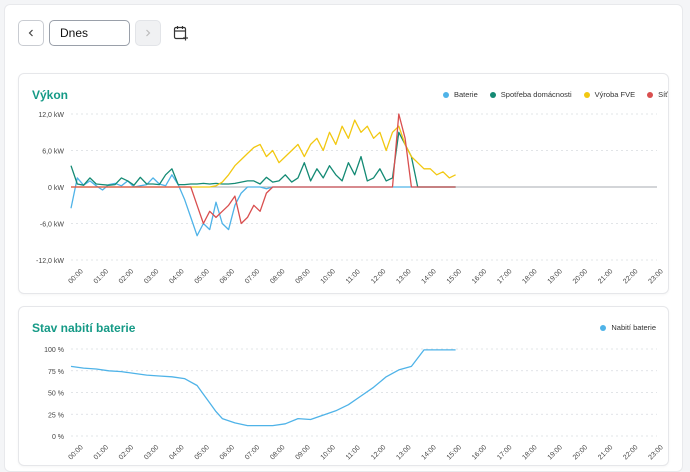 This screenshot has width=690, height=472. I want to click on x-tick-label: 10:00, so click(328, 452).